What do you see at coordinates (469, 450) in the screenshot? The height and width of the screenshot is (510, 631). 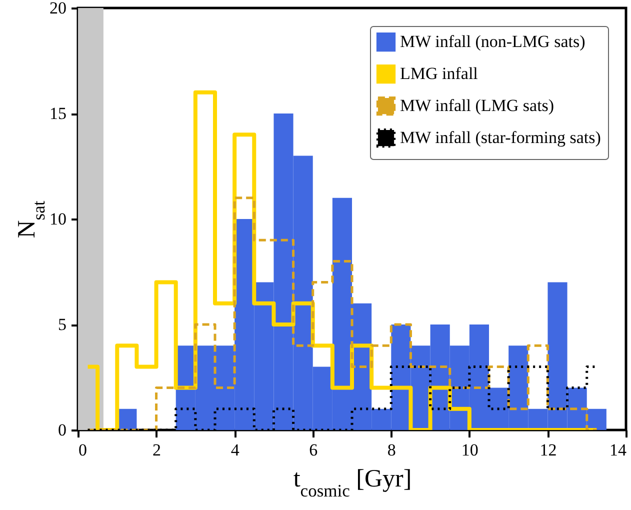 I see `x-tick-label: 10` at bounding box center [469, 450].